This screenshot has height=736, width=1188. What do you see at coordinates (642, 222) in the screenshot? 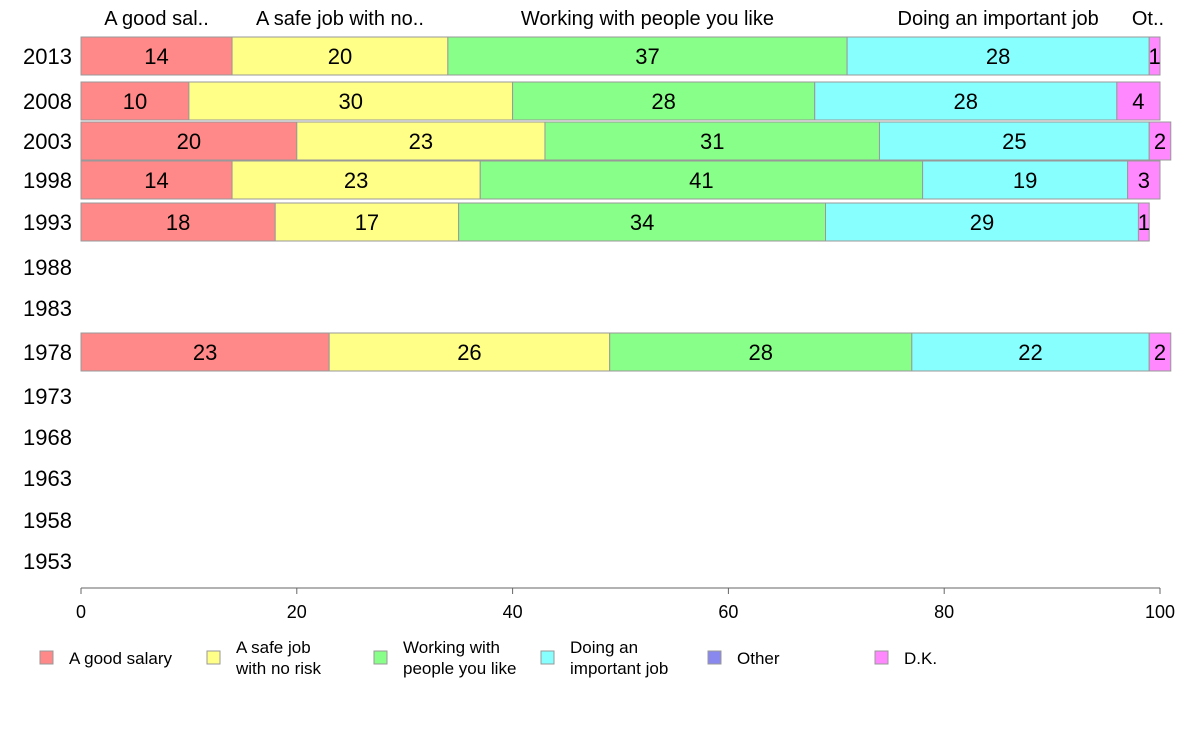
I see `bar-value-label: 34` at bounding box center [642, 222].